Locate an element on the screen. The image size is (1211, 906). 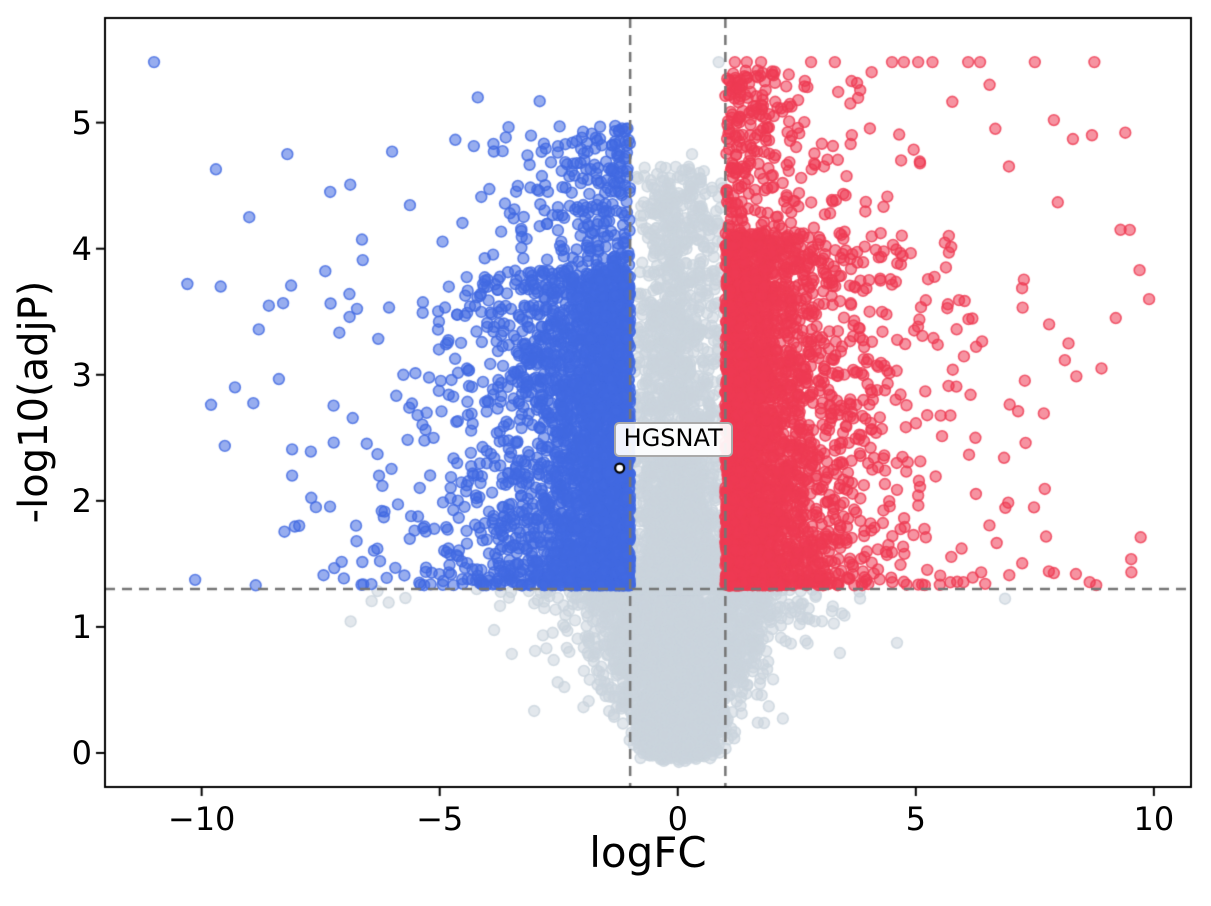
x-tick-label: 10 is located at coordinates (1154, 819).